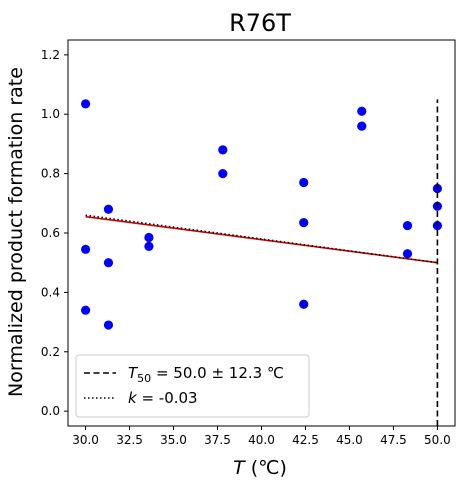  Describe the element at coordinates (50, 55) in the screenshot. I see `y-tick-label: 1.2` at that location.